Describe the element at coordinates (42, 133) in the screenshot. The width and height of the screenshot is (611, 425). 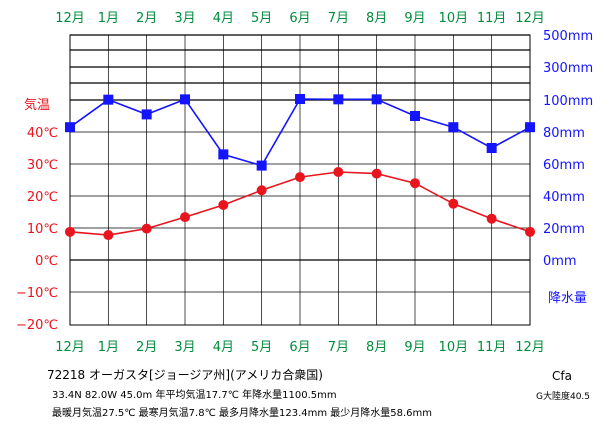
I see `temperature-tick-label: 40℃` at that location.